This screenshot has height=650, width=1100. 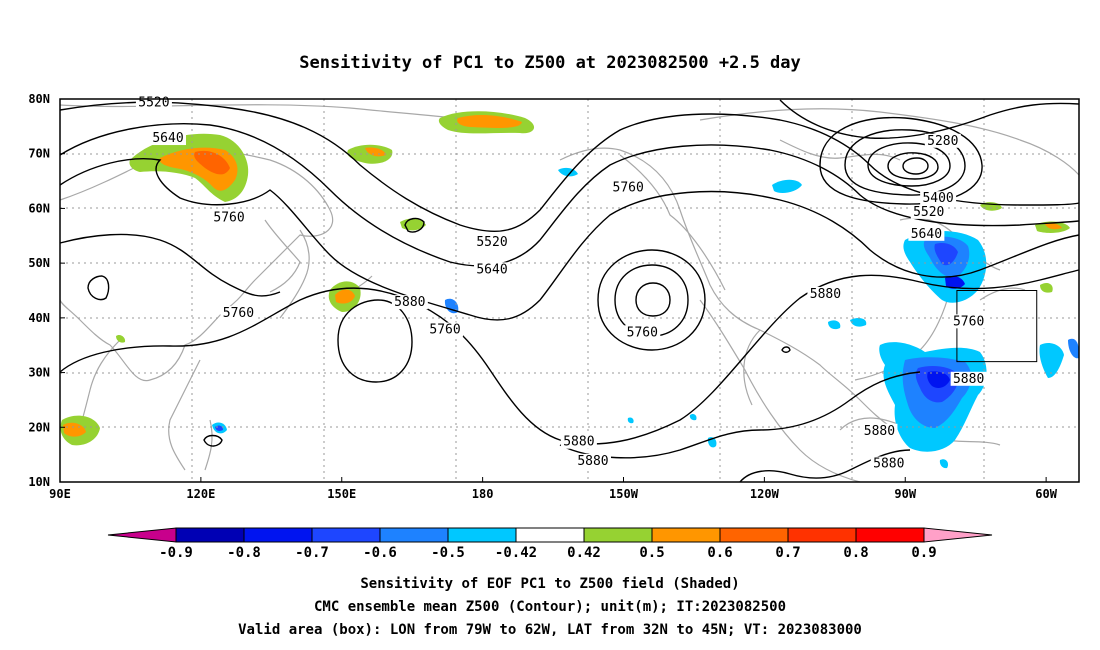 I want to click on contour-low-gulf-outer, so click(x=651, y=300).